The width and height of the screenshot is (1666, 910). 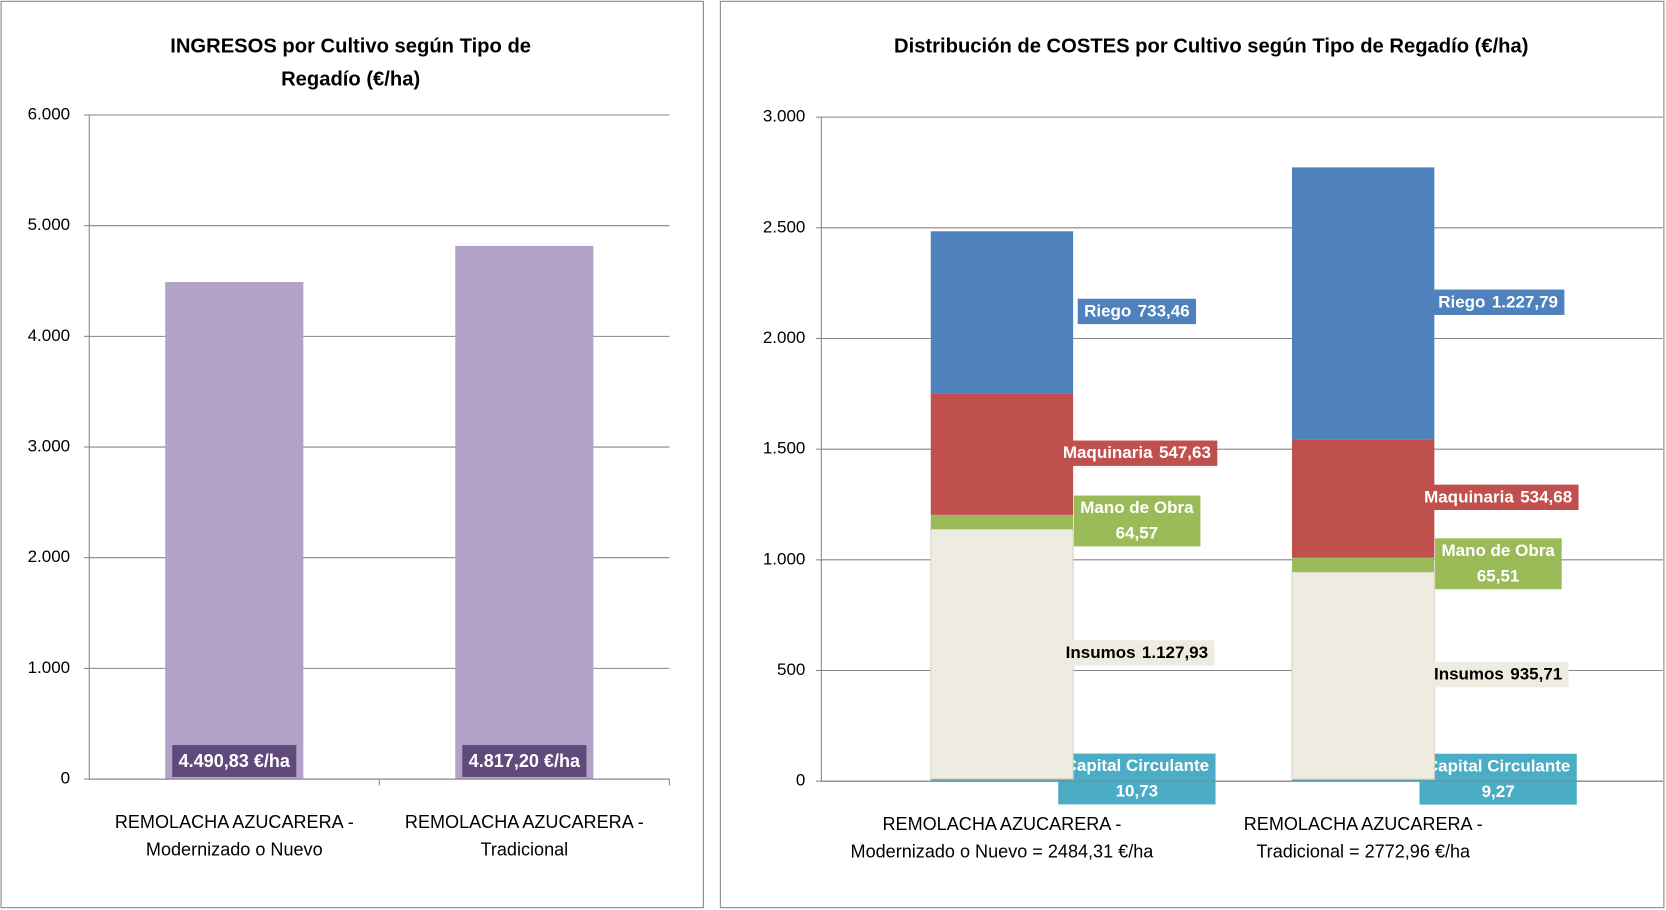 I want to click on data-label: Capital Circulante 9,27, so click(x=1498, y=779).